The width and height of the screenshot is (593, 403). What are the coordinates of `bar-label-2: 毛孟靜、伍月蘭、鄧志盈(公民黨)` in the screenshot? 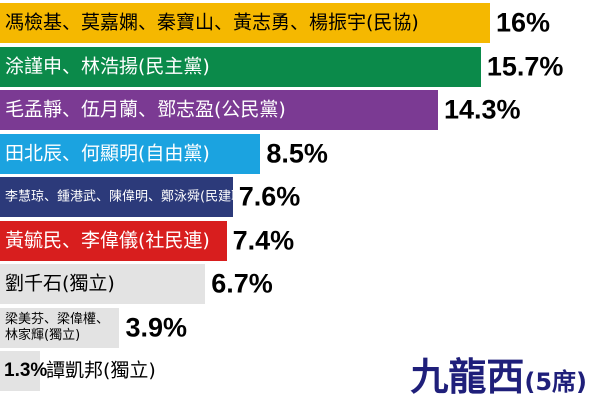 It's located at (145, 109).